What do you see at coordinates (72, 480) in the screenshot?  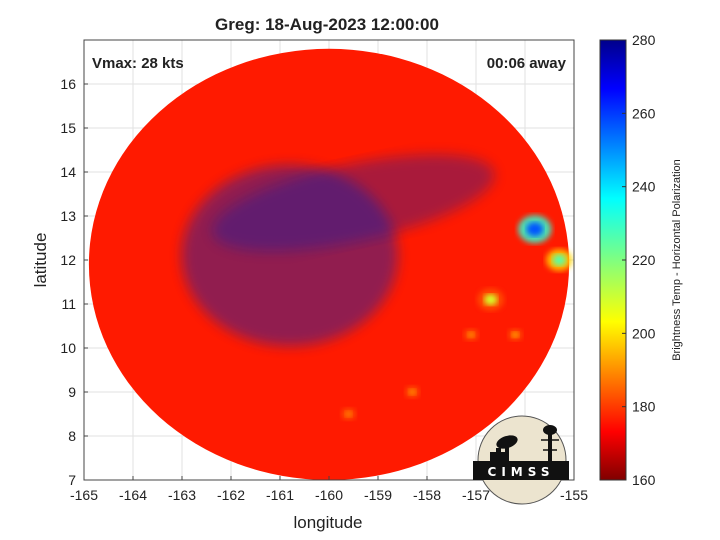 I see `y-tick-label: 7` at bounding box center [72, 480].